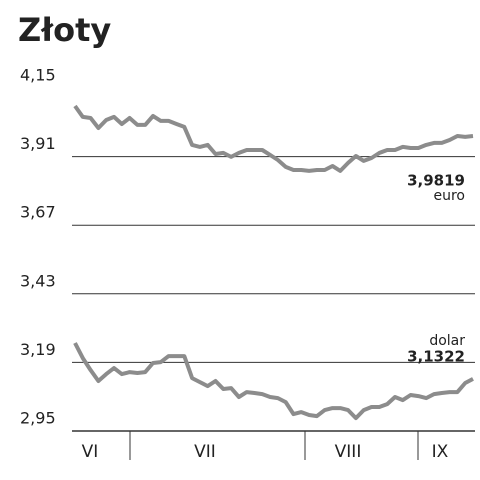  I want to click on y-tick-label: 3,43, so click(38, 280).